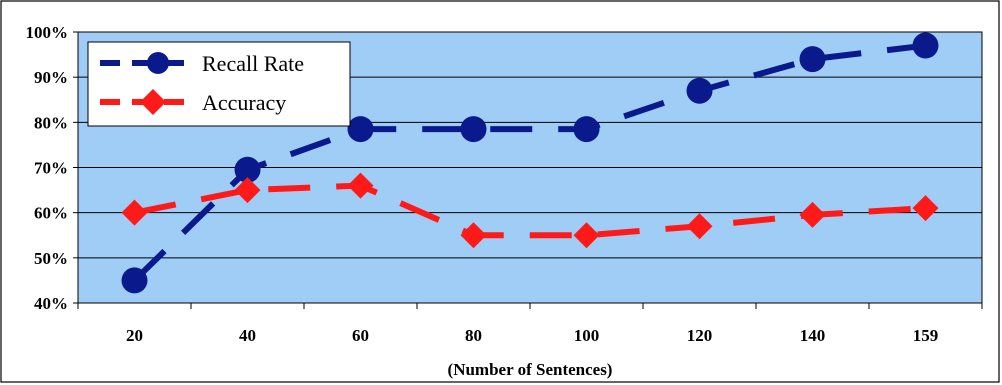  What do you see at coordinates (530, 369) in the screenshot?
I see `x-axis-label: (Number of Sentences)` at bounding box center [530, 369].